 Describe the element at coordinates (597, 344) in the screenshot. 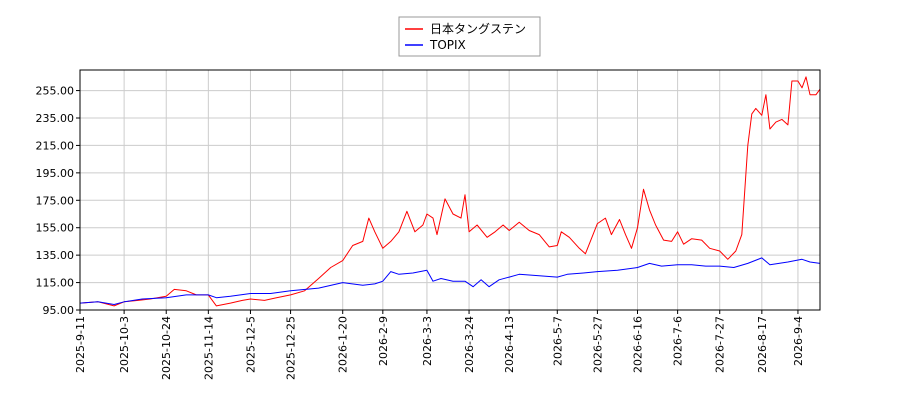

I see `x-tick-label: 2026-5-27` at that location.